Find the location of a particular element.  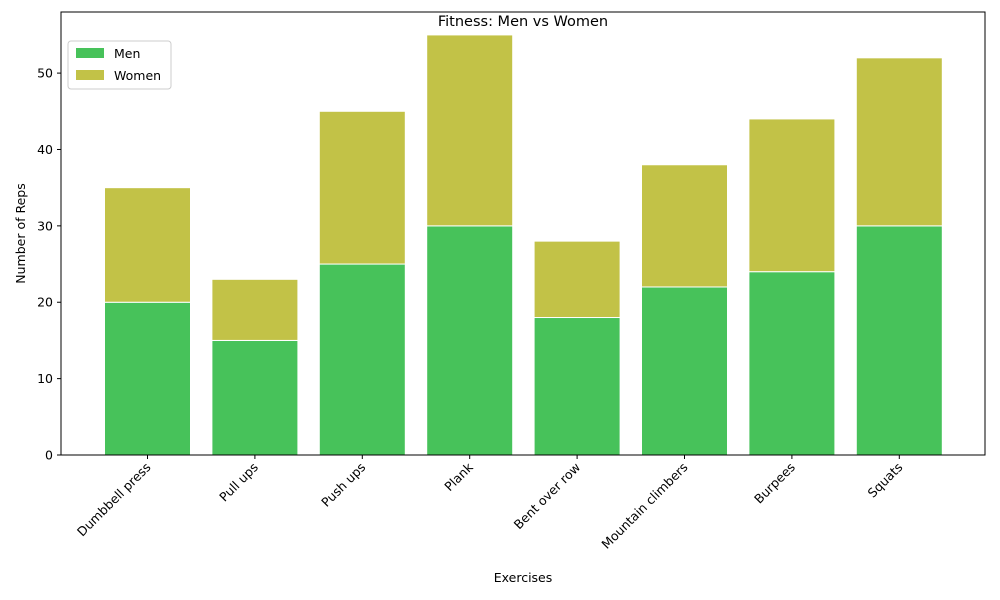

x-tick-label-push-ups: Push ups is located at coordinates (343, 485).